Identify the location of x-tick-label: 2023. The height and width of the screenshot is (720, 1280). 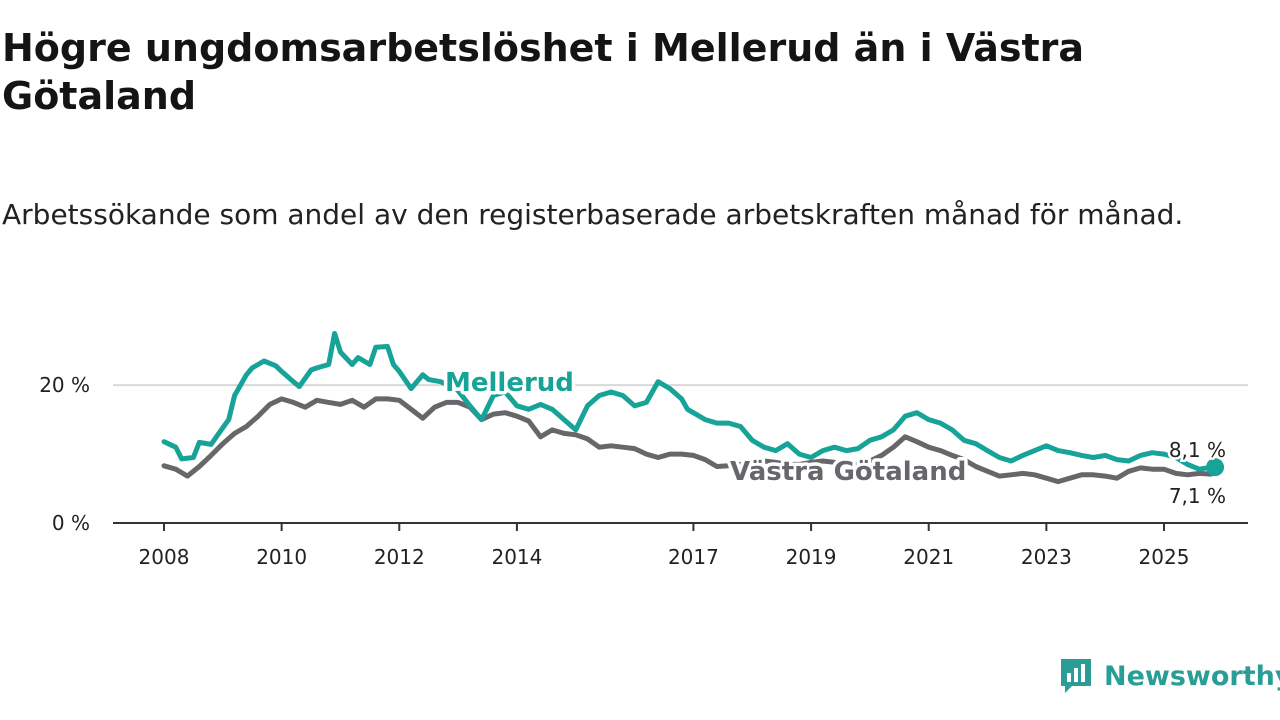
(1046, 557).